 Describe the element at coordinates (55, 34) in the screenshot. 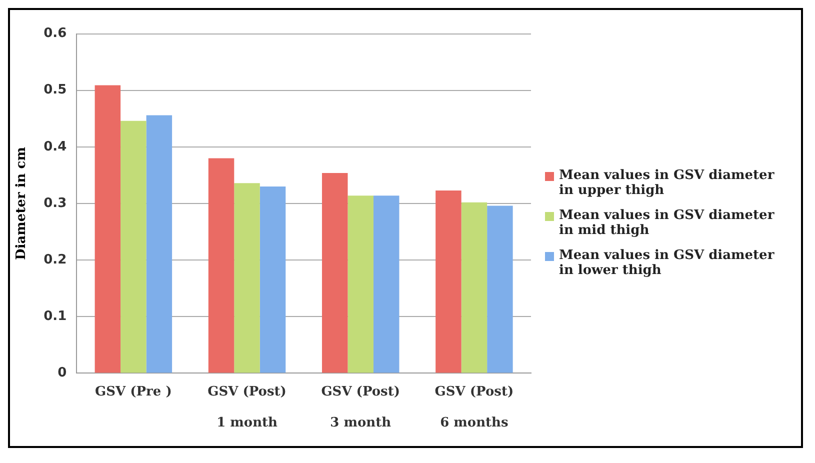

I see `y-tick-label: 0.6` at that location.